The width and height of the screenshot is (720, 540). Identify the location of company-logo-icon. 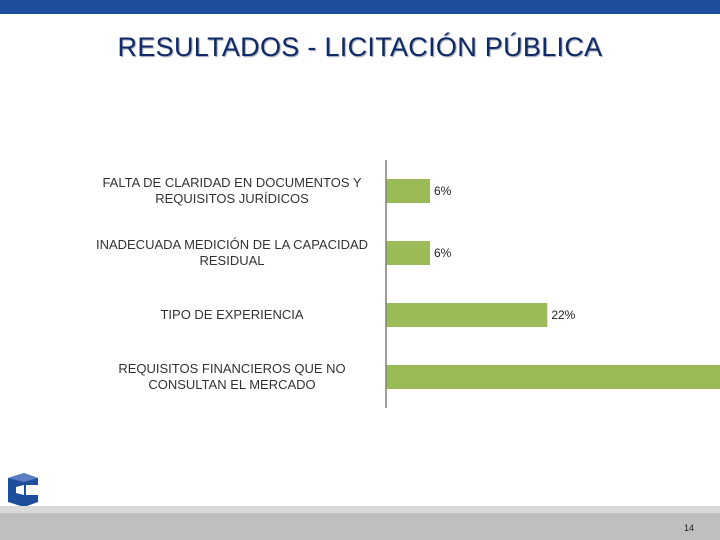
(23, 490).